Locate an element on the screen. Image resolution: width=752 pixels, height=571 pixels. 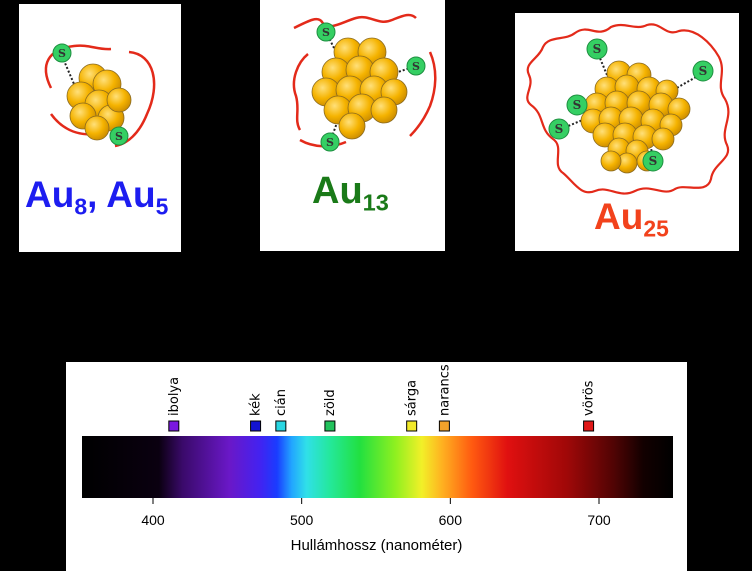
cluster-panel-au13: S S S Au13 is located at coordinates (352, 125).